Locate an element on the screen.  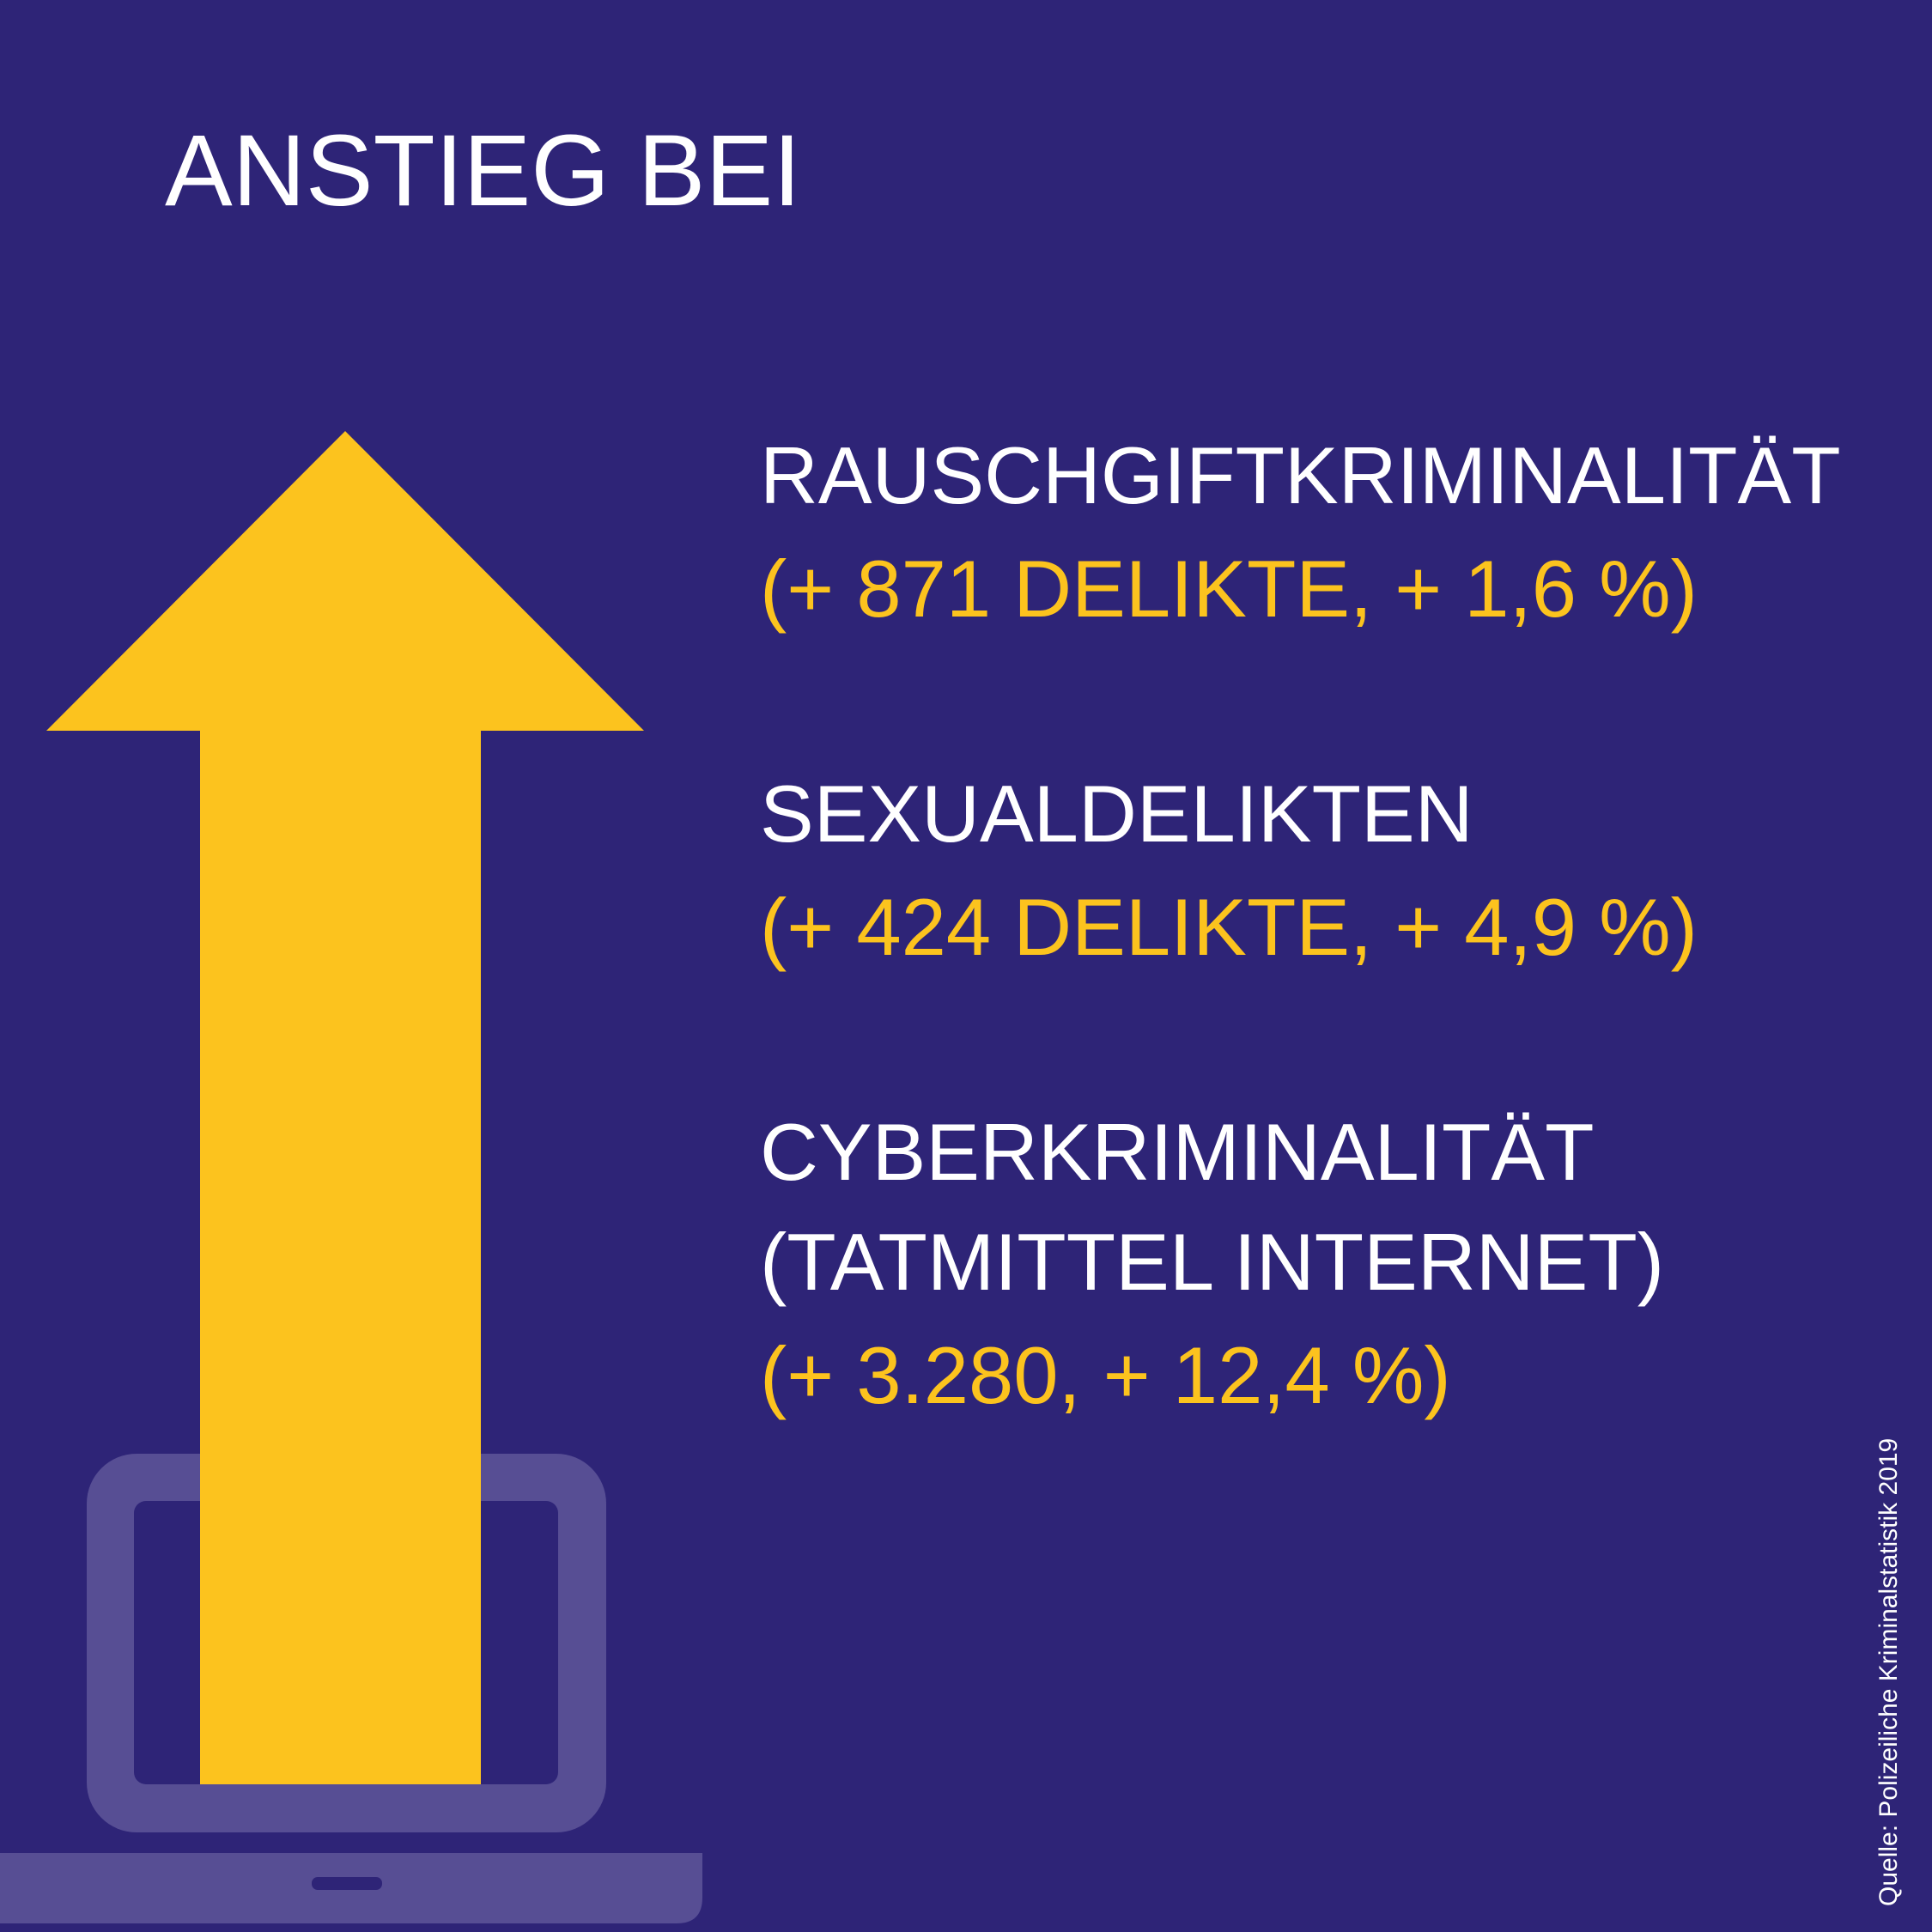
stat-value: (+ 3.280, + 12,4 %) is located at coordinates (1105, 1375).